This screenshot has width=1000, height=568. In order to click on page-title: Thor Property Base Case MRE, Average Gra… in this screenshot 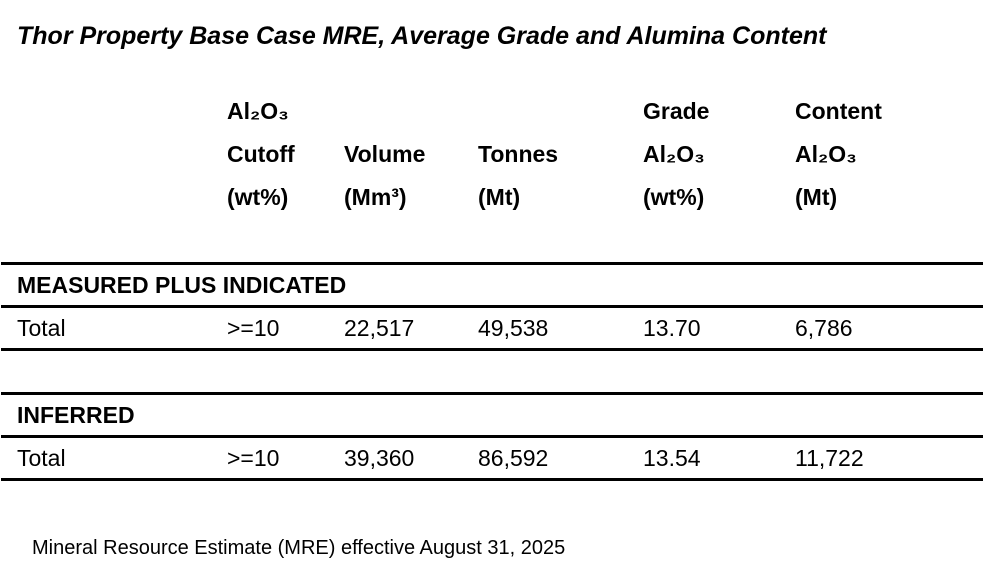, I will do `click(422, 36)`.